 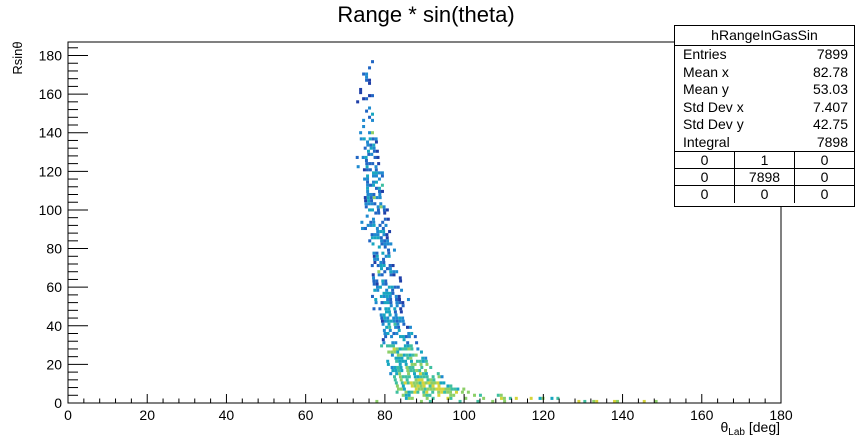 What do you see at coordinates (764, 108) in the screenshot?
I see `stat-stddev-x: Std Dev x 7.407` at bounding box center [764, 108].